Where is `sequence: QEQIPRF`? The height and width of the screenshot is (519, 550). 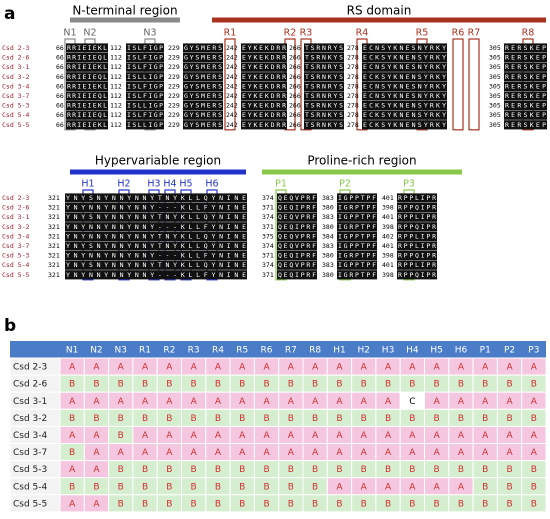 sequence: QEQIPRF is located at coordinates (297, 208).